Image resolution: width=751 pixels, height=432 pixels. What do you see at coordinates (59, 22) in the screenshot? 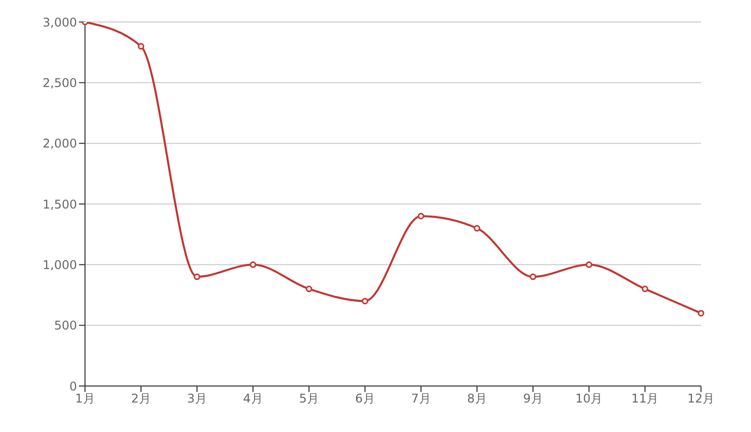
I see `y-tick-label: 3,000` at bounding box center [59, 22].